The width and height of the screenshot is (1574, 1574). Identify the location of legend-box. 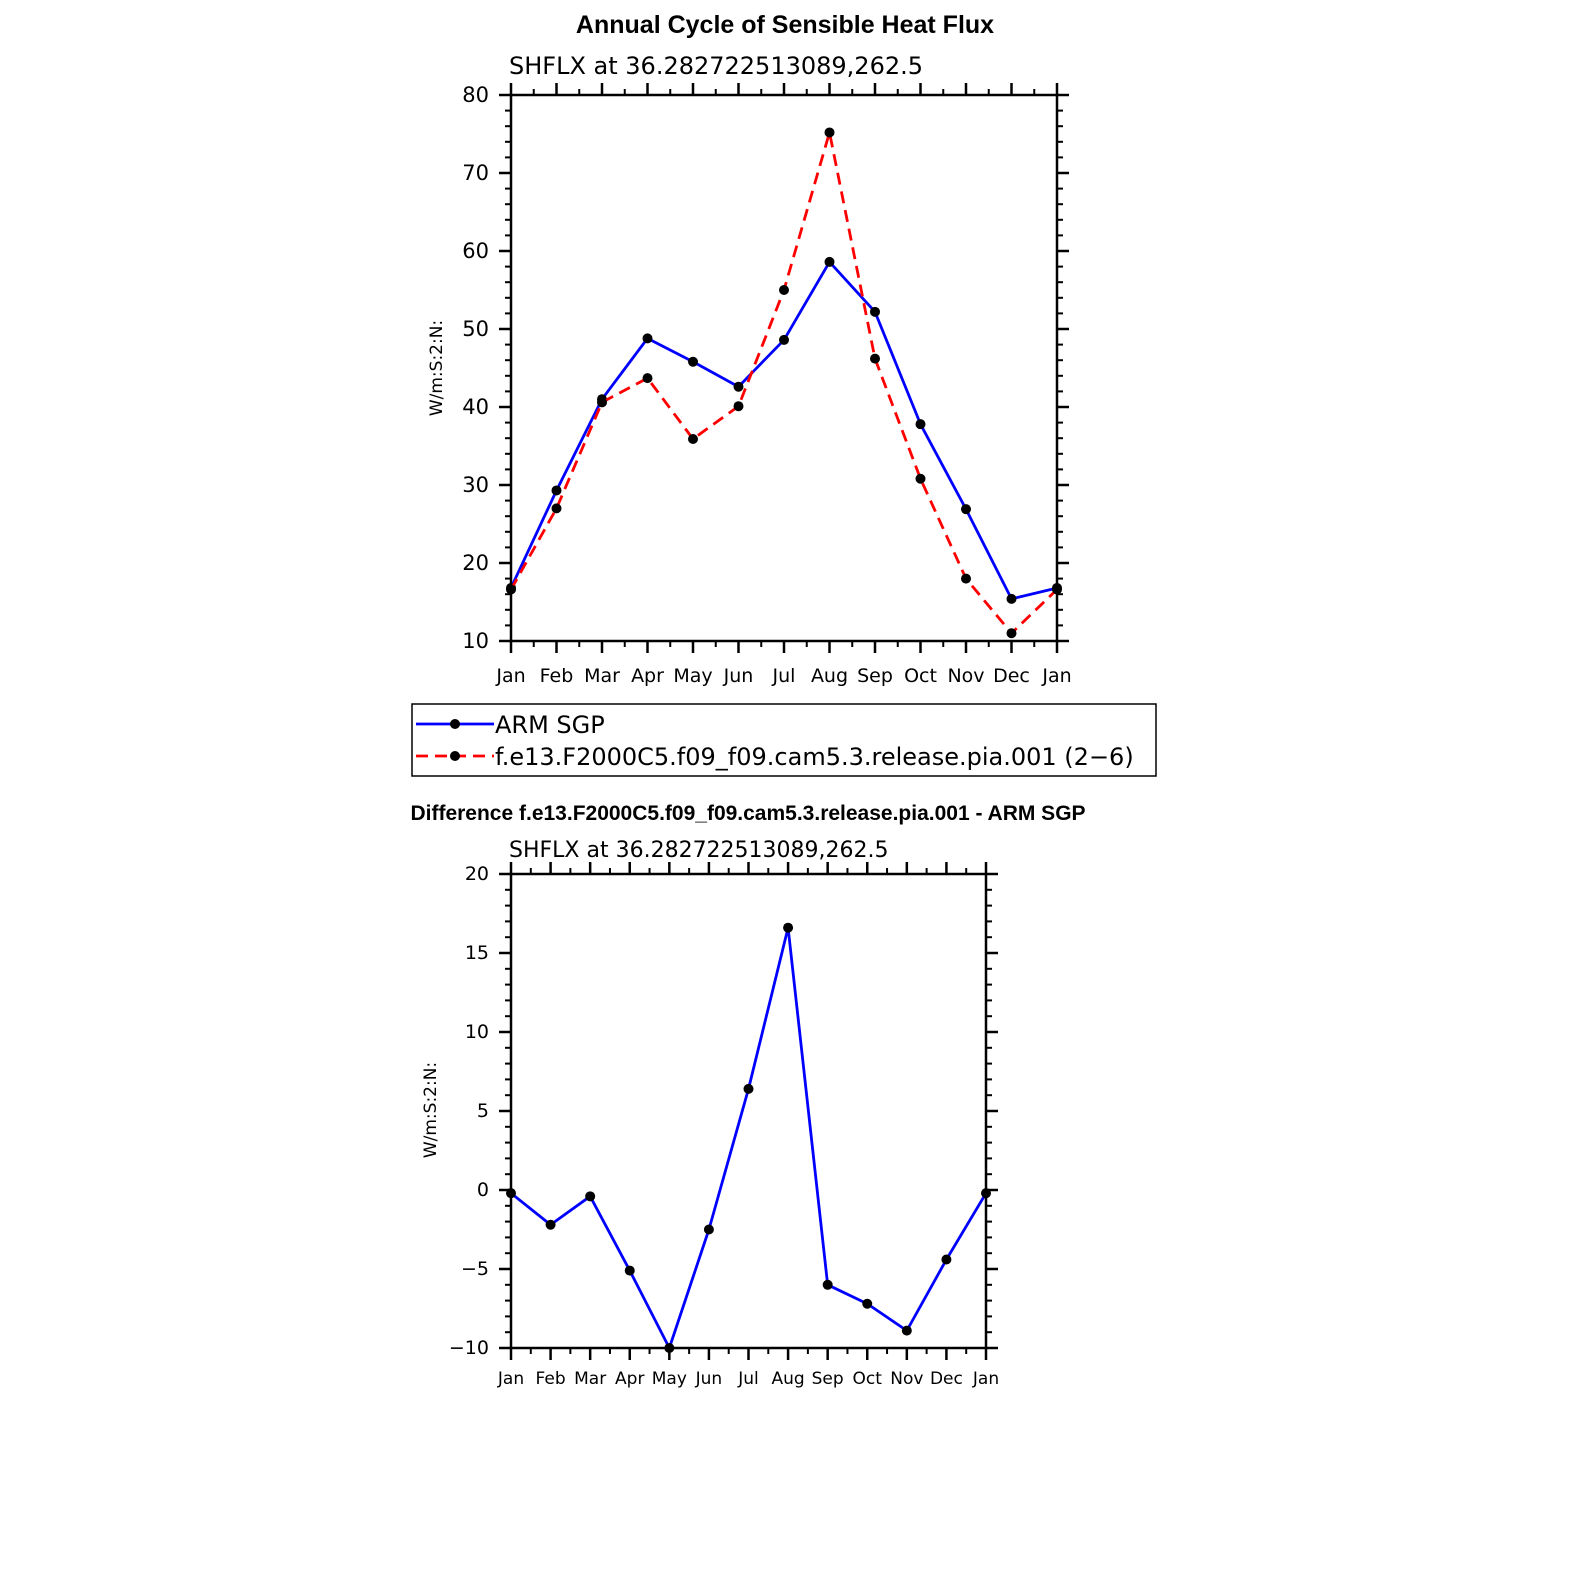
(784, 740).